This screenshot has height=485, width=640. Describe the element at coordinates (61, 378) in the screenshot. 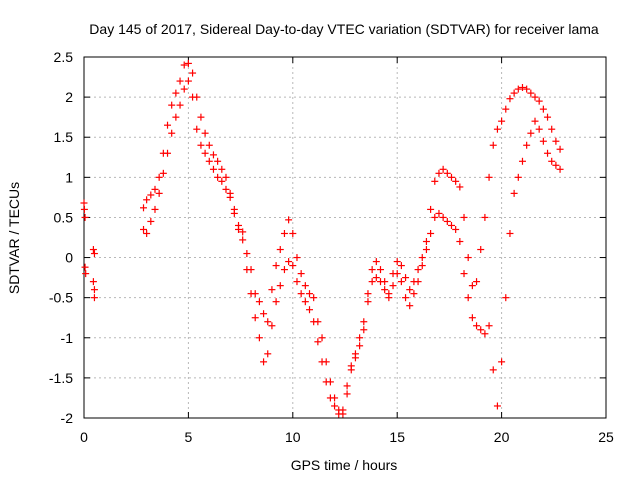

I see `y-tick-label: -1.5` at that location.